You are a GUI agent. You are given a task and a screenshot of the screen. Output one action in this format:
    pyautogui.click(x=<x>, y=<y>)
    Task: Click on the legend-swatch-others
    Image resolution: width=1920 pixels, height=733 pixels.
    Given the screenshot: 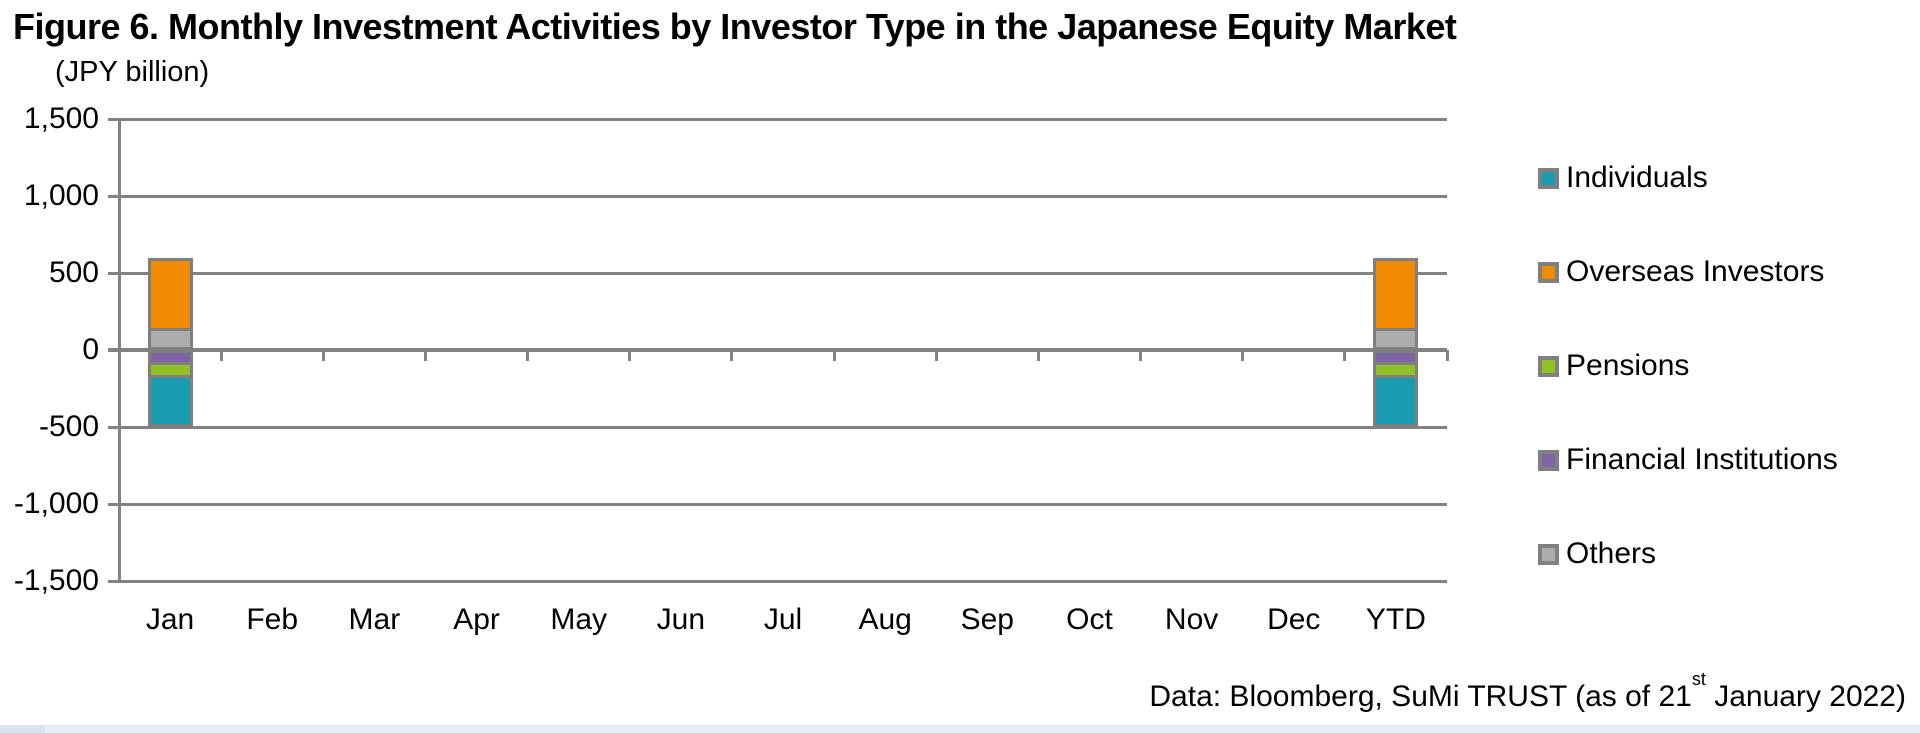 What is the action you would take?
    pyautogui.click(x=1548, y=554)
    